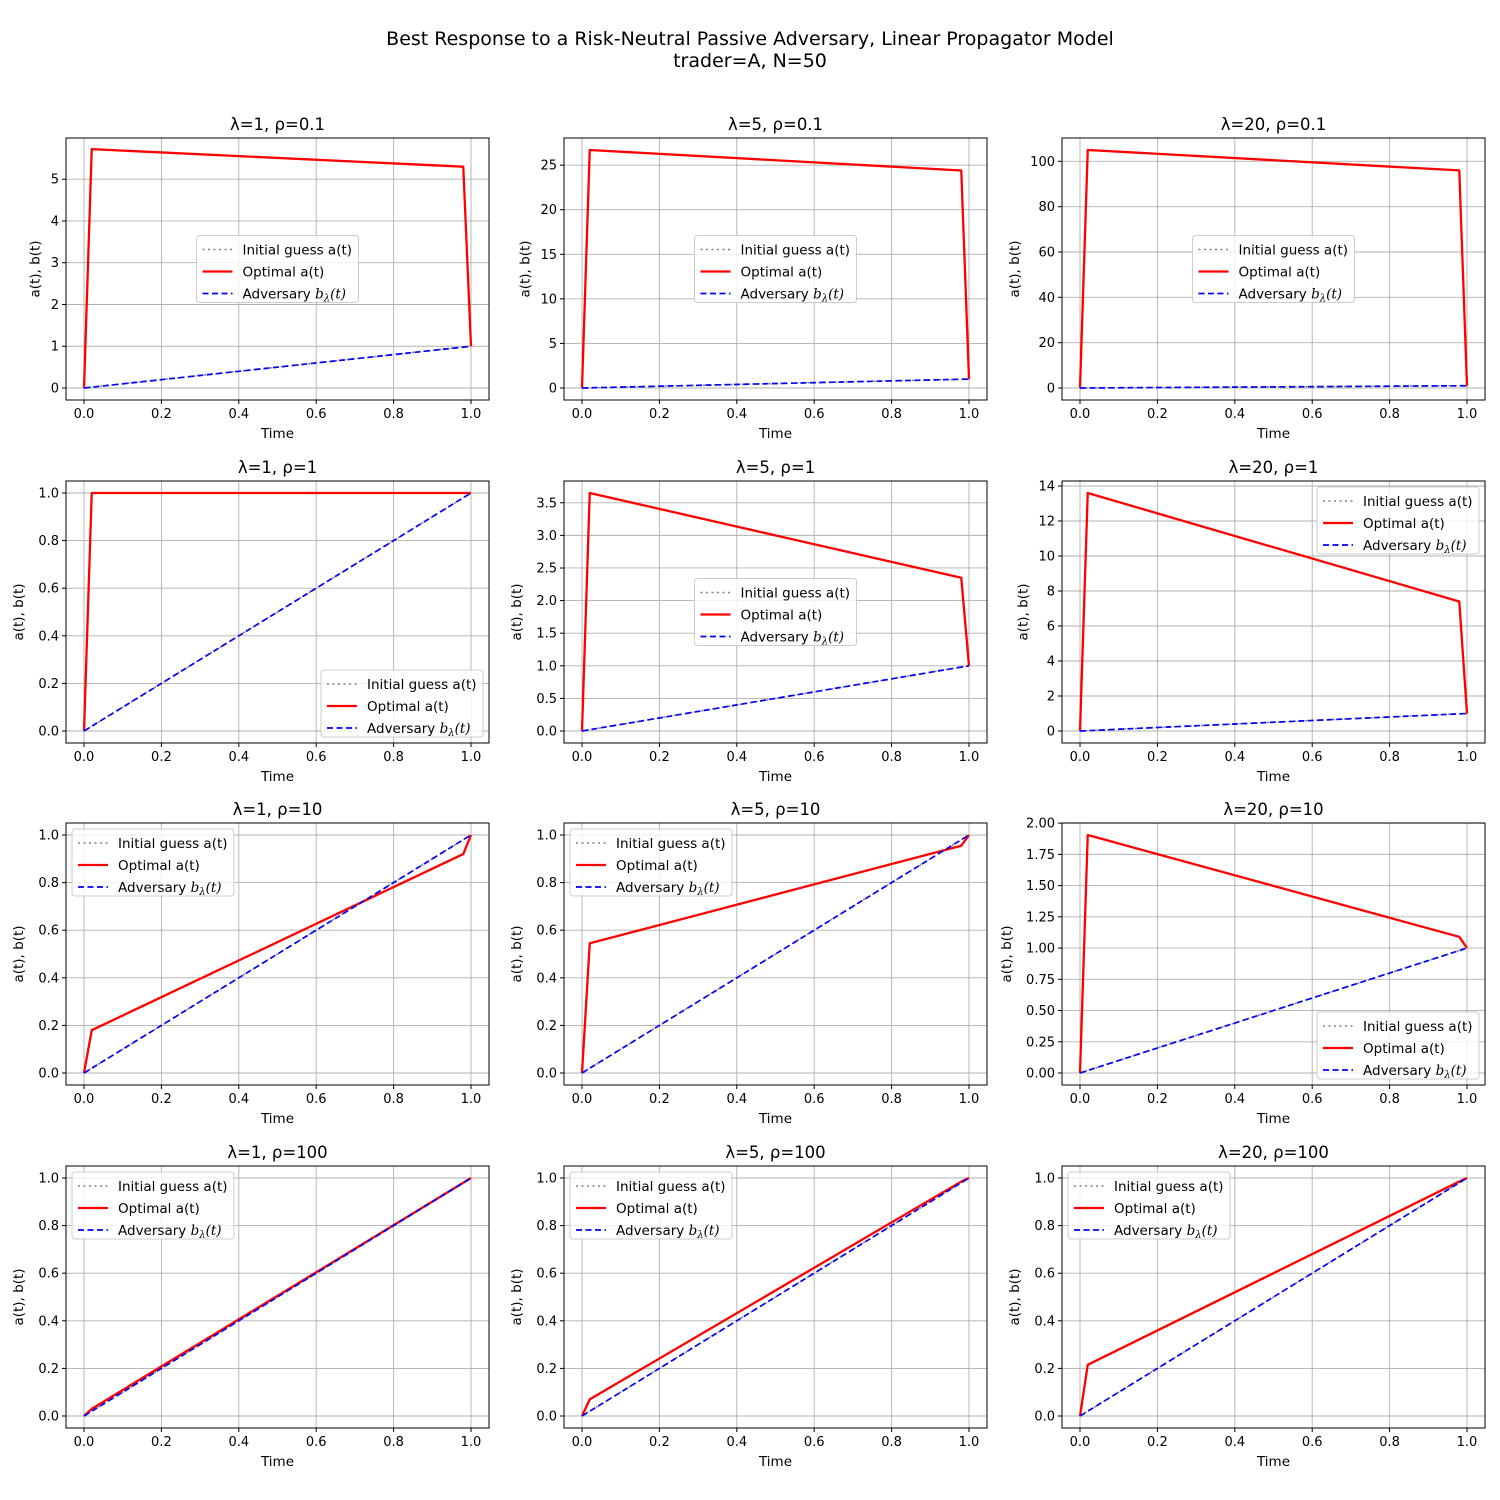 The width and height of the screenshot is (1500, 1500). I want to click on subplot-title: λ=1, ρ=1, so click(277, 467).